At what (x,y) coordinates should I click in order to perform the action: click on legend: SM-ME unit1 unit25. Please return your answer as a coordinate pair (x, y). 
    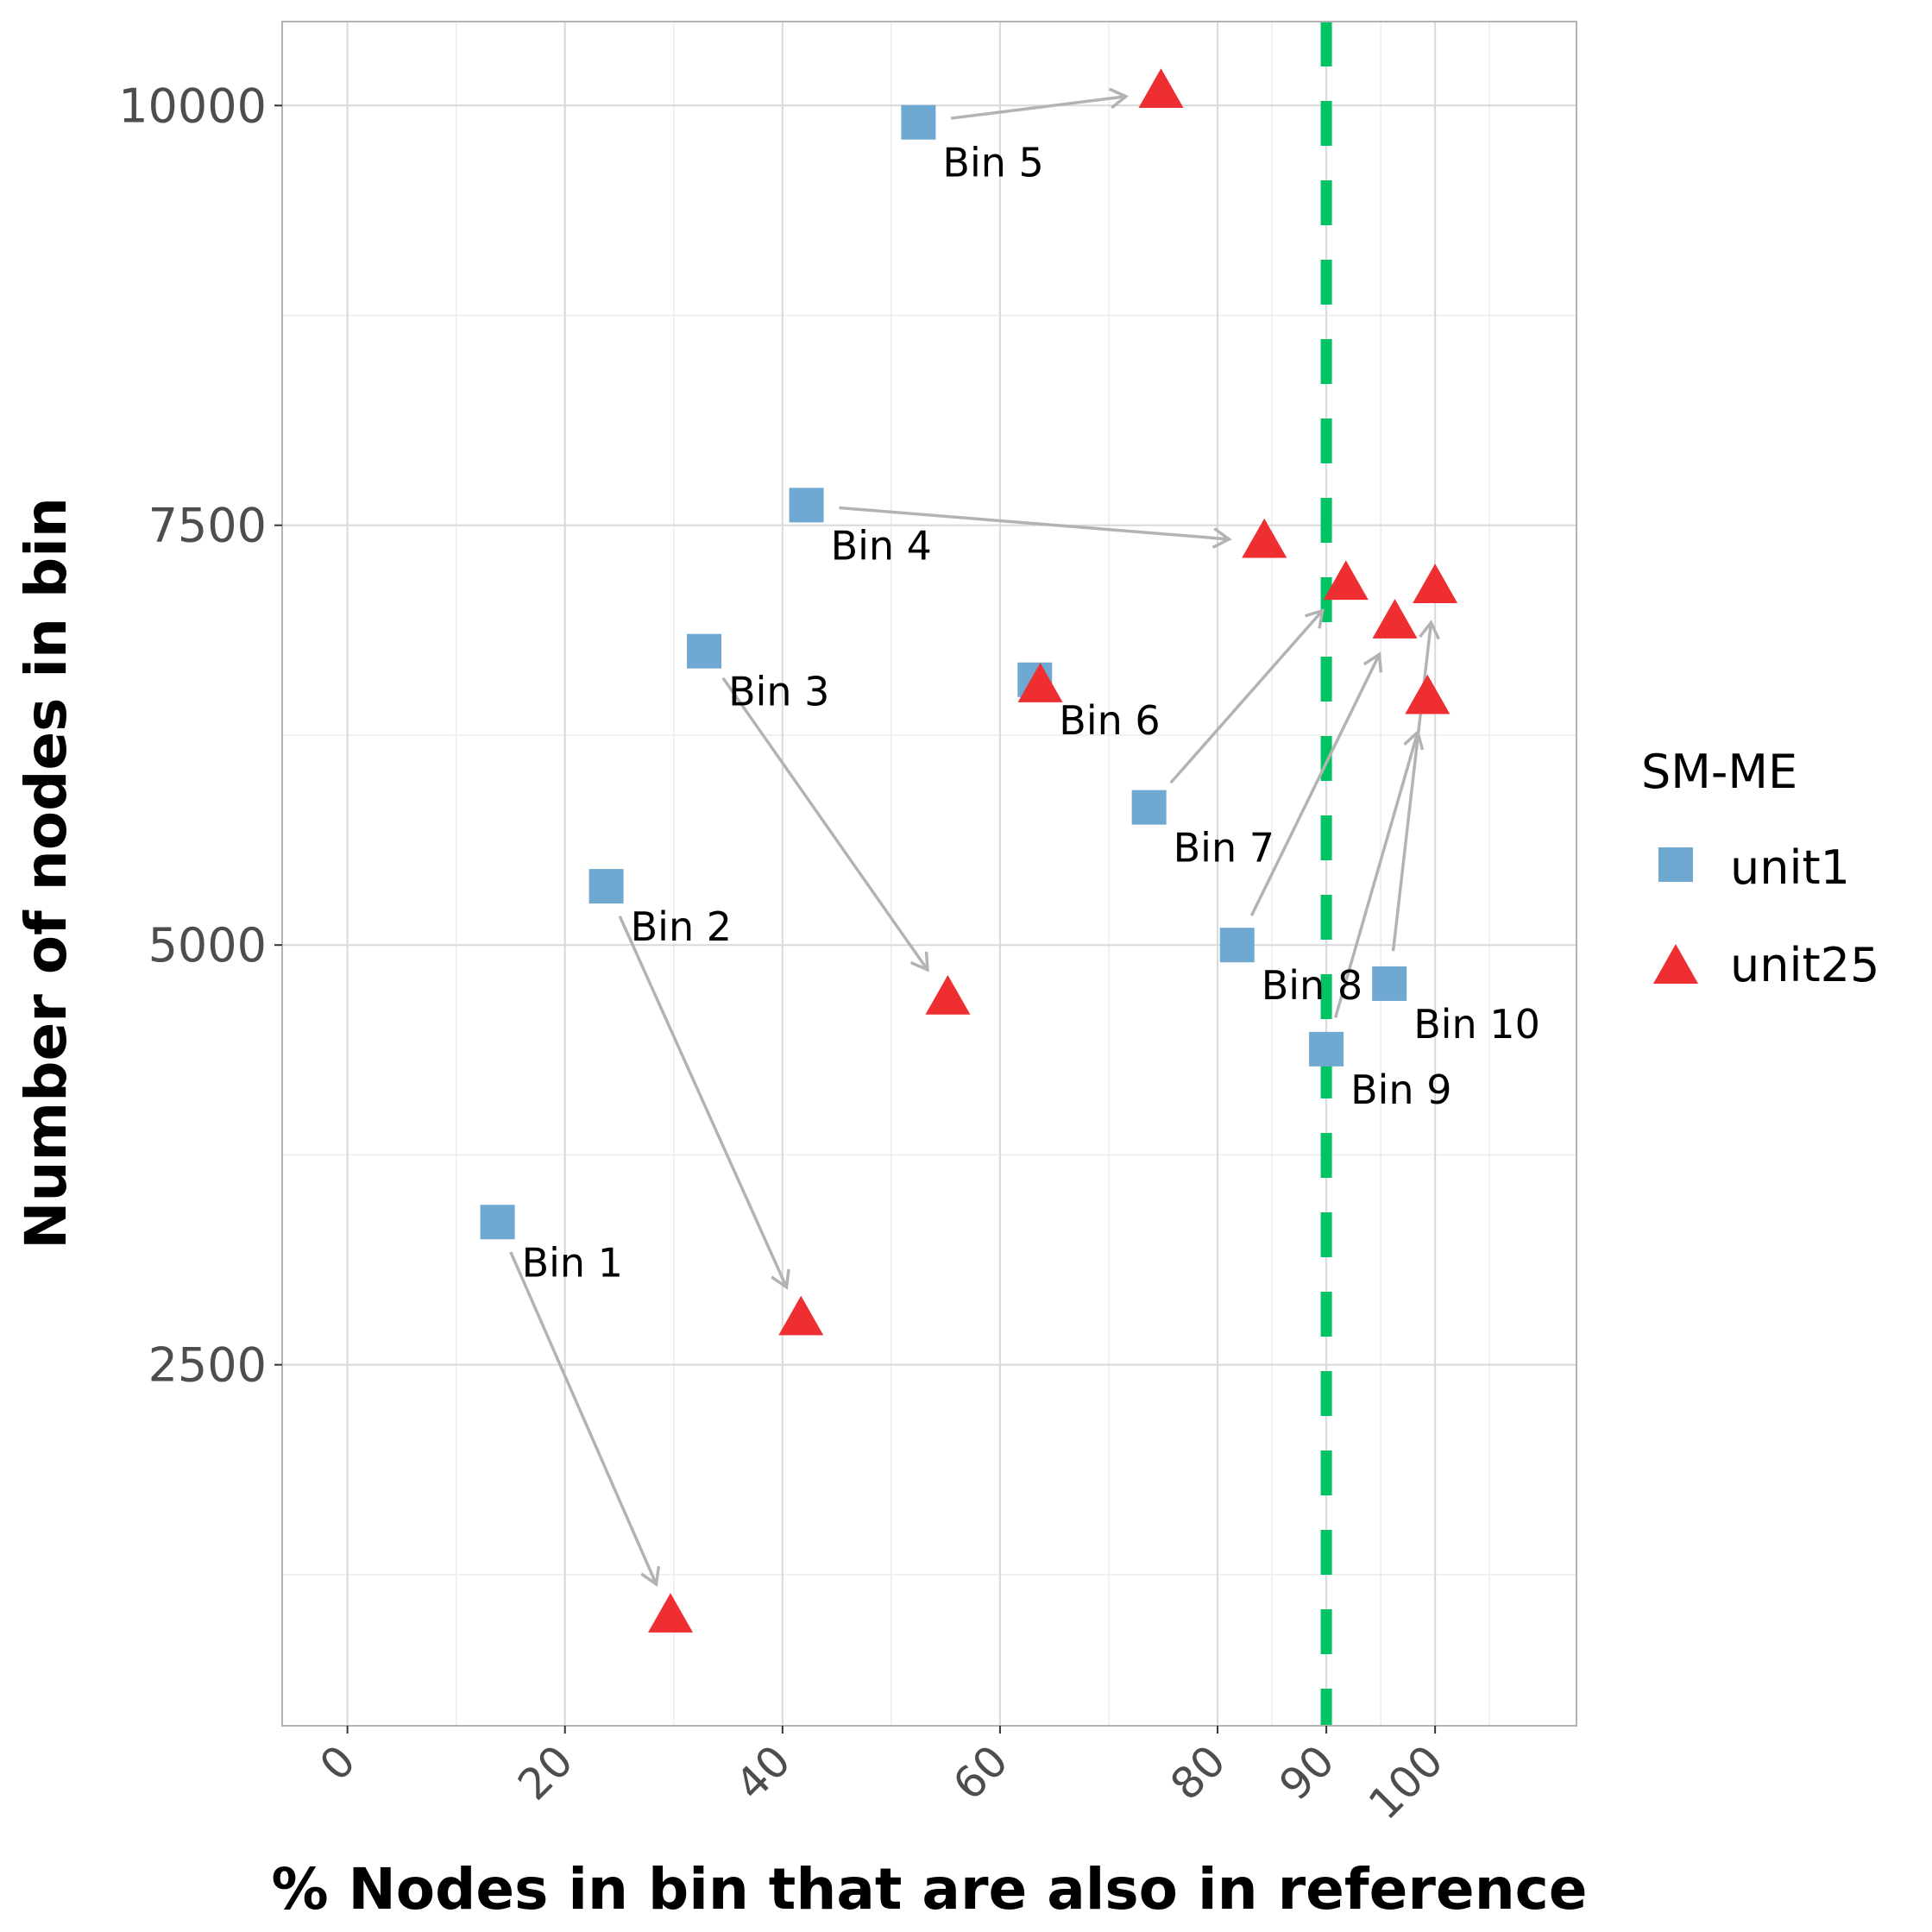
    Looking at the image, I should click on (1760, 868).